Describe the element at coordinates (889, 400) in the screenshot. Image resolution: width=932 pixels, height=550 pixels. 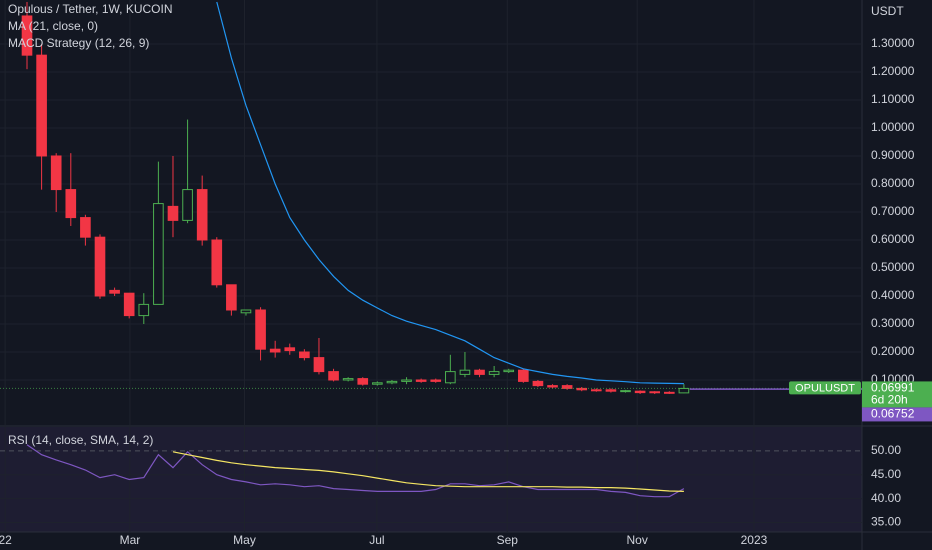
I see `countdown-label: 6d 20h` at that location.